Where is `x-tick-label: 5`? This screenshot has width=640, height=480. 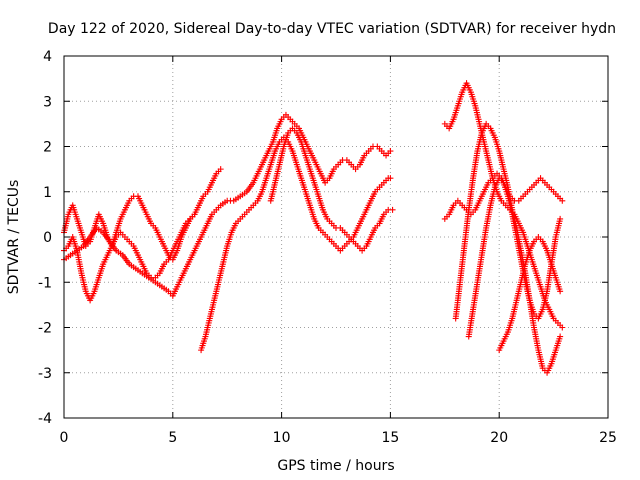 x-tick-label: 5 is located at coordinates (172, 438).